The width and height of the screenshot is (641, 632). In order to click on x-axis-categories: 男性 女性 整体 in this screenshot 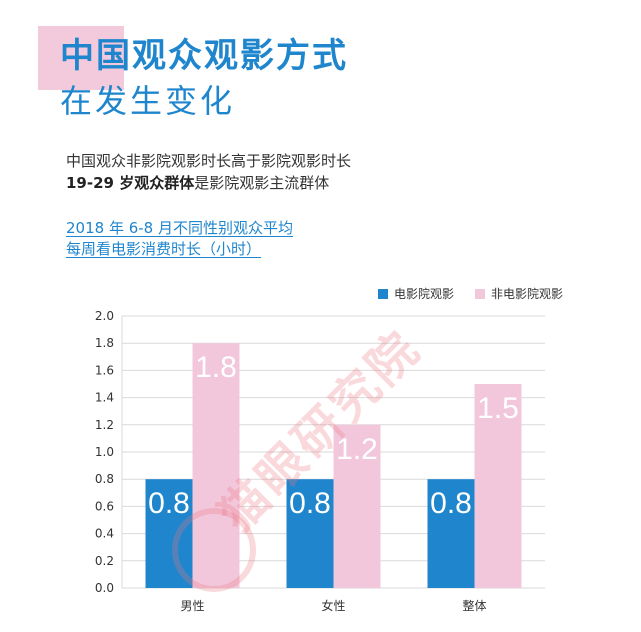, I will do `click(333, 605)`.